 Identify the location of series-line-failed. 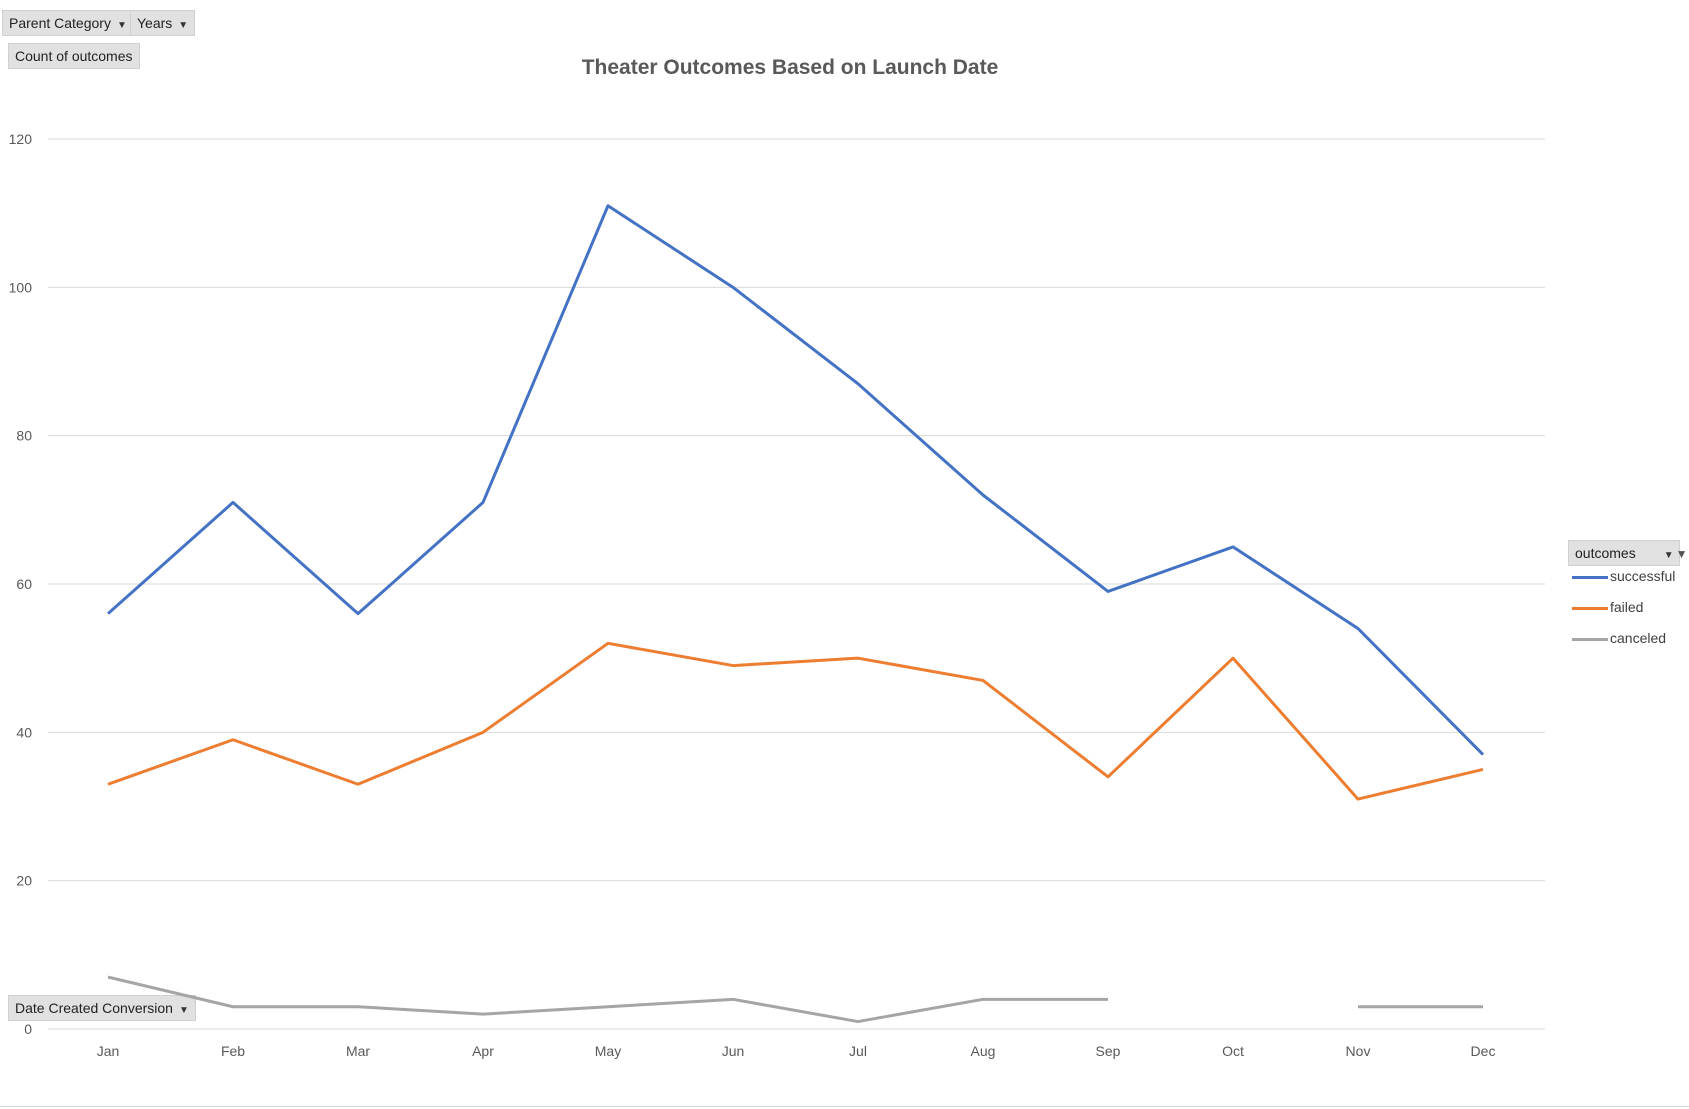
(795, 721).